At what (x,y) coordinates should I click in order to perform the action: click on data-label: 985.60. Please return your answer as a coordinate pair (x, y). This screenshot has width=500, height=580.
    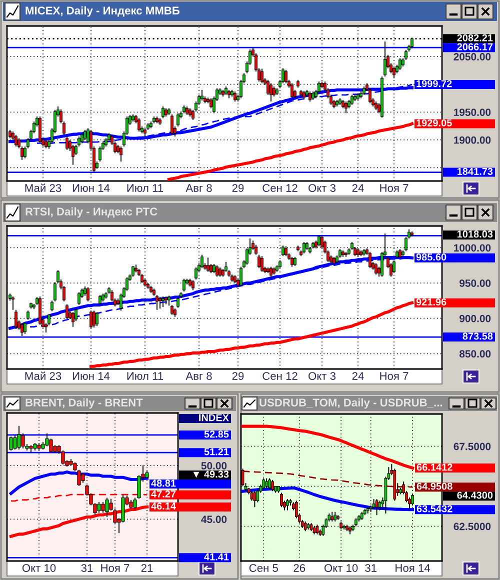
    Looking at the image, I should click on (431, 257).